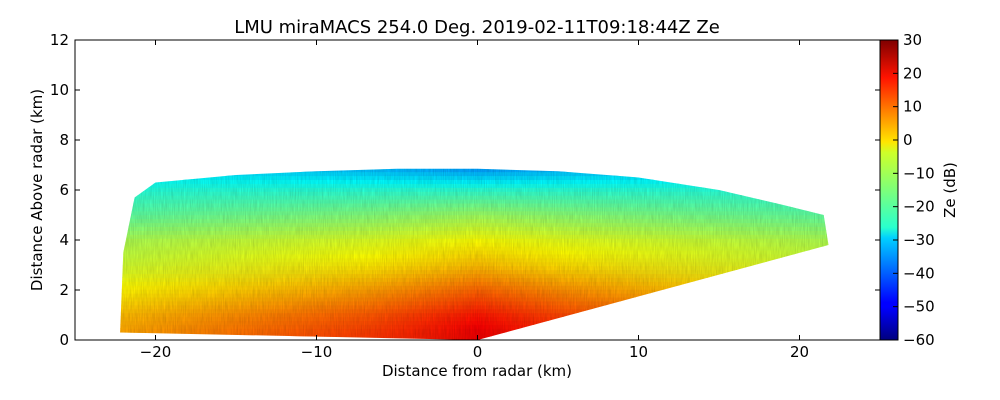 The height and width of the screenshot is (400, 1000). What do you see at coordinates (919, 307) in the screenshot?
I see `colorbar-tick-label: −50` at bounding box center [919, 307].